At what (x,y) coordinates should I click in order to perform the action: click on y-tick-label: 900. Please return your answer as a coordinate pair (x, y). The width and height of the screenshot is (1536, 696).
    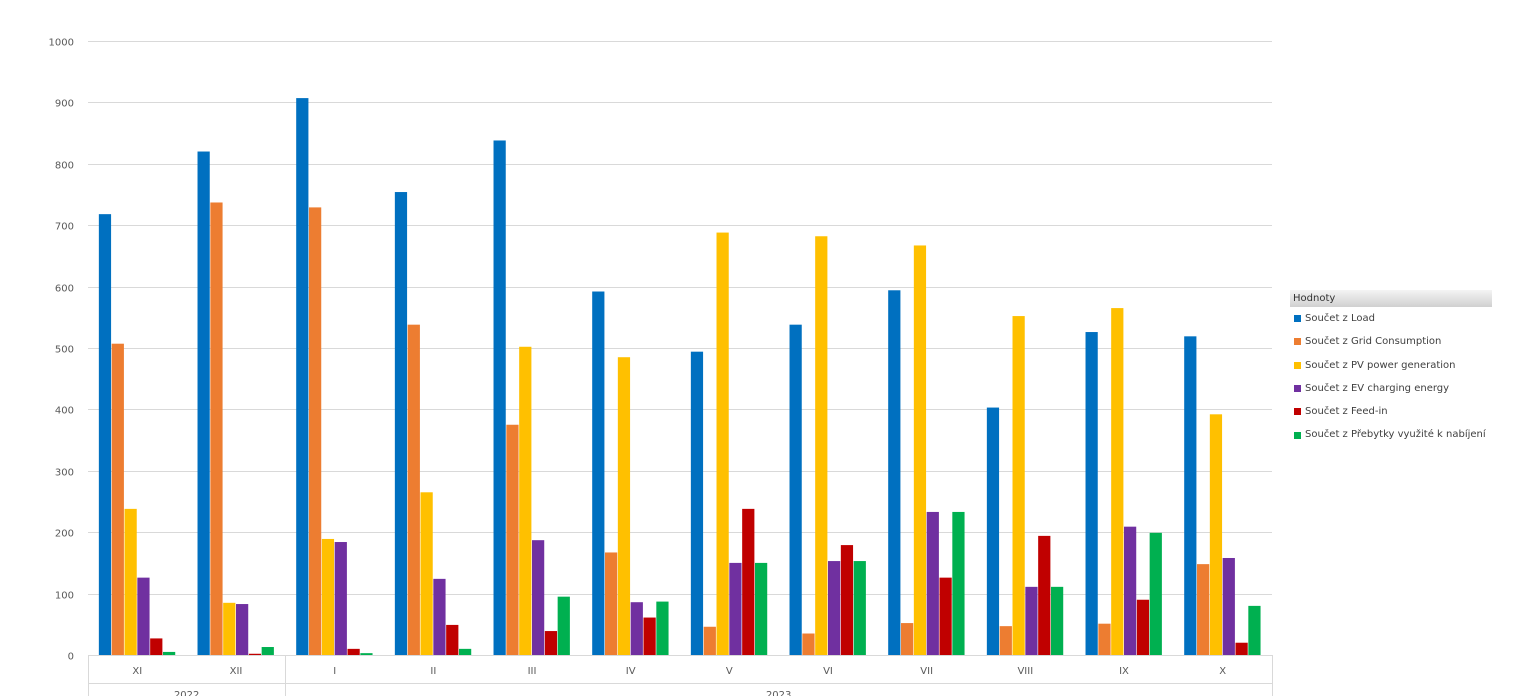
    Looking at the image, I should click on (64, 104).